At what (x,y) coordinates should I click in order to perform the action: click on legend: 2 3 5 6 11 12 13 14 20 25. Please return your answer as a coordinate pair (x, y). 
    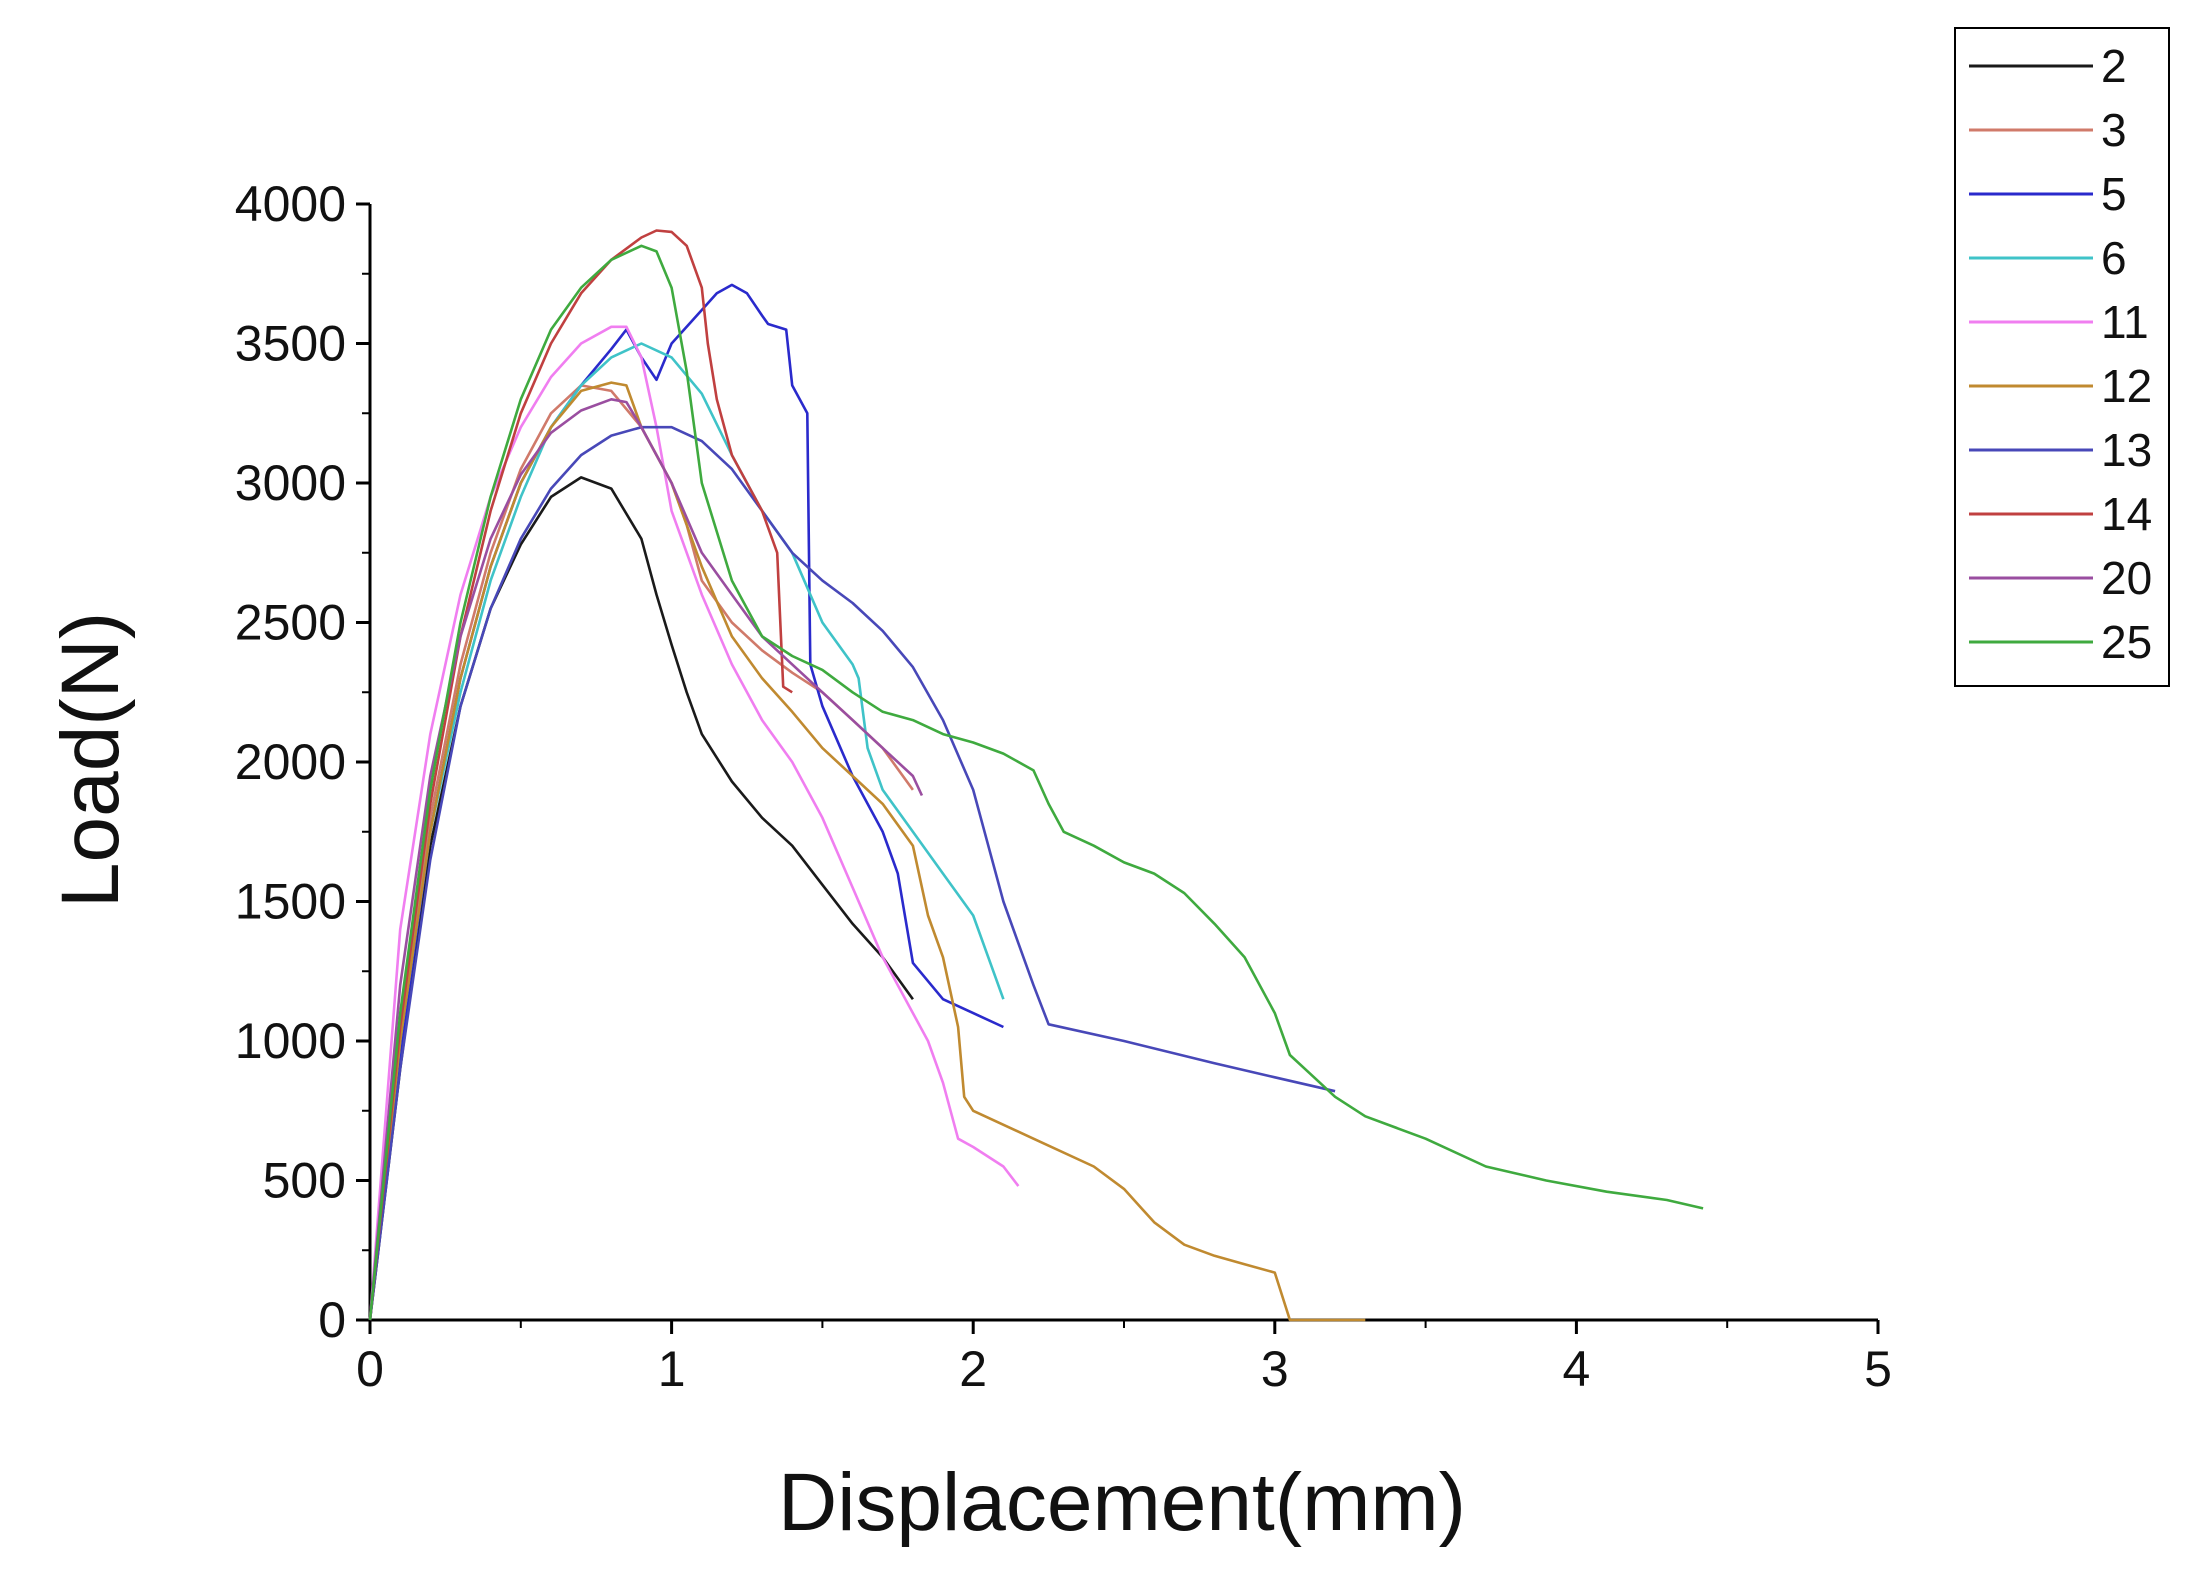
    Looking at the image, I should click on (2062, 357).